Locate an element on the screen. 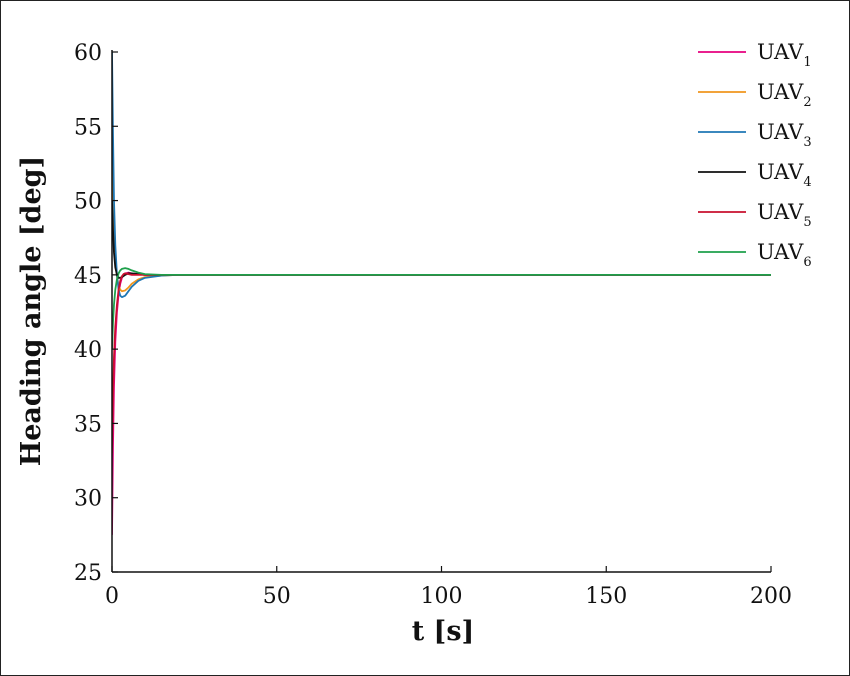 This screenshot has width=850, height=676. y-tick-label: 35 is located at coordinates (88, 424).